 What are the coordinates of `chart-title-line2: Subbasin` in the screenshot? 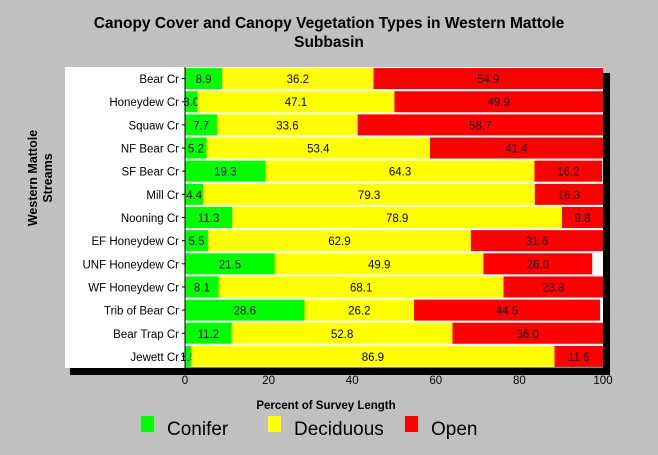 It's located at (329, 42).